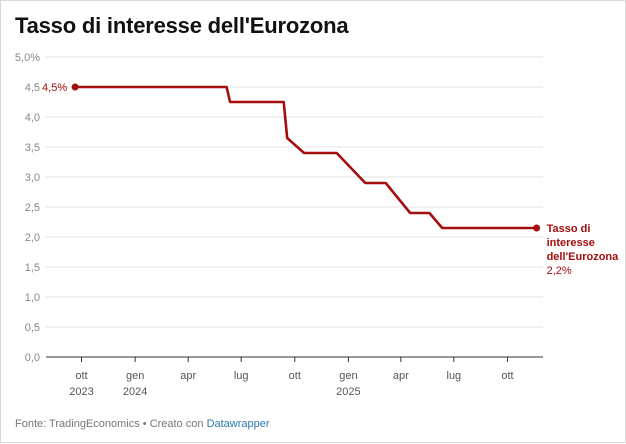  I want to click on y-tick-label: 5,0%, so click(27, 58).